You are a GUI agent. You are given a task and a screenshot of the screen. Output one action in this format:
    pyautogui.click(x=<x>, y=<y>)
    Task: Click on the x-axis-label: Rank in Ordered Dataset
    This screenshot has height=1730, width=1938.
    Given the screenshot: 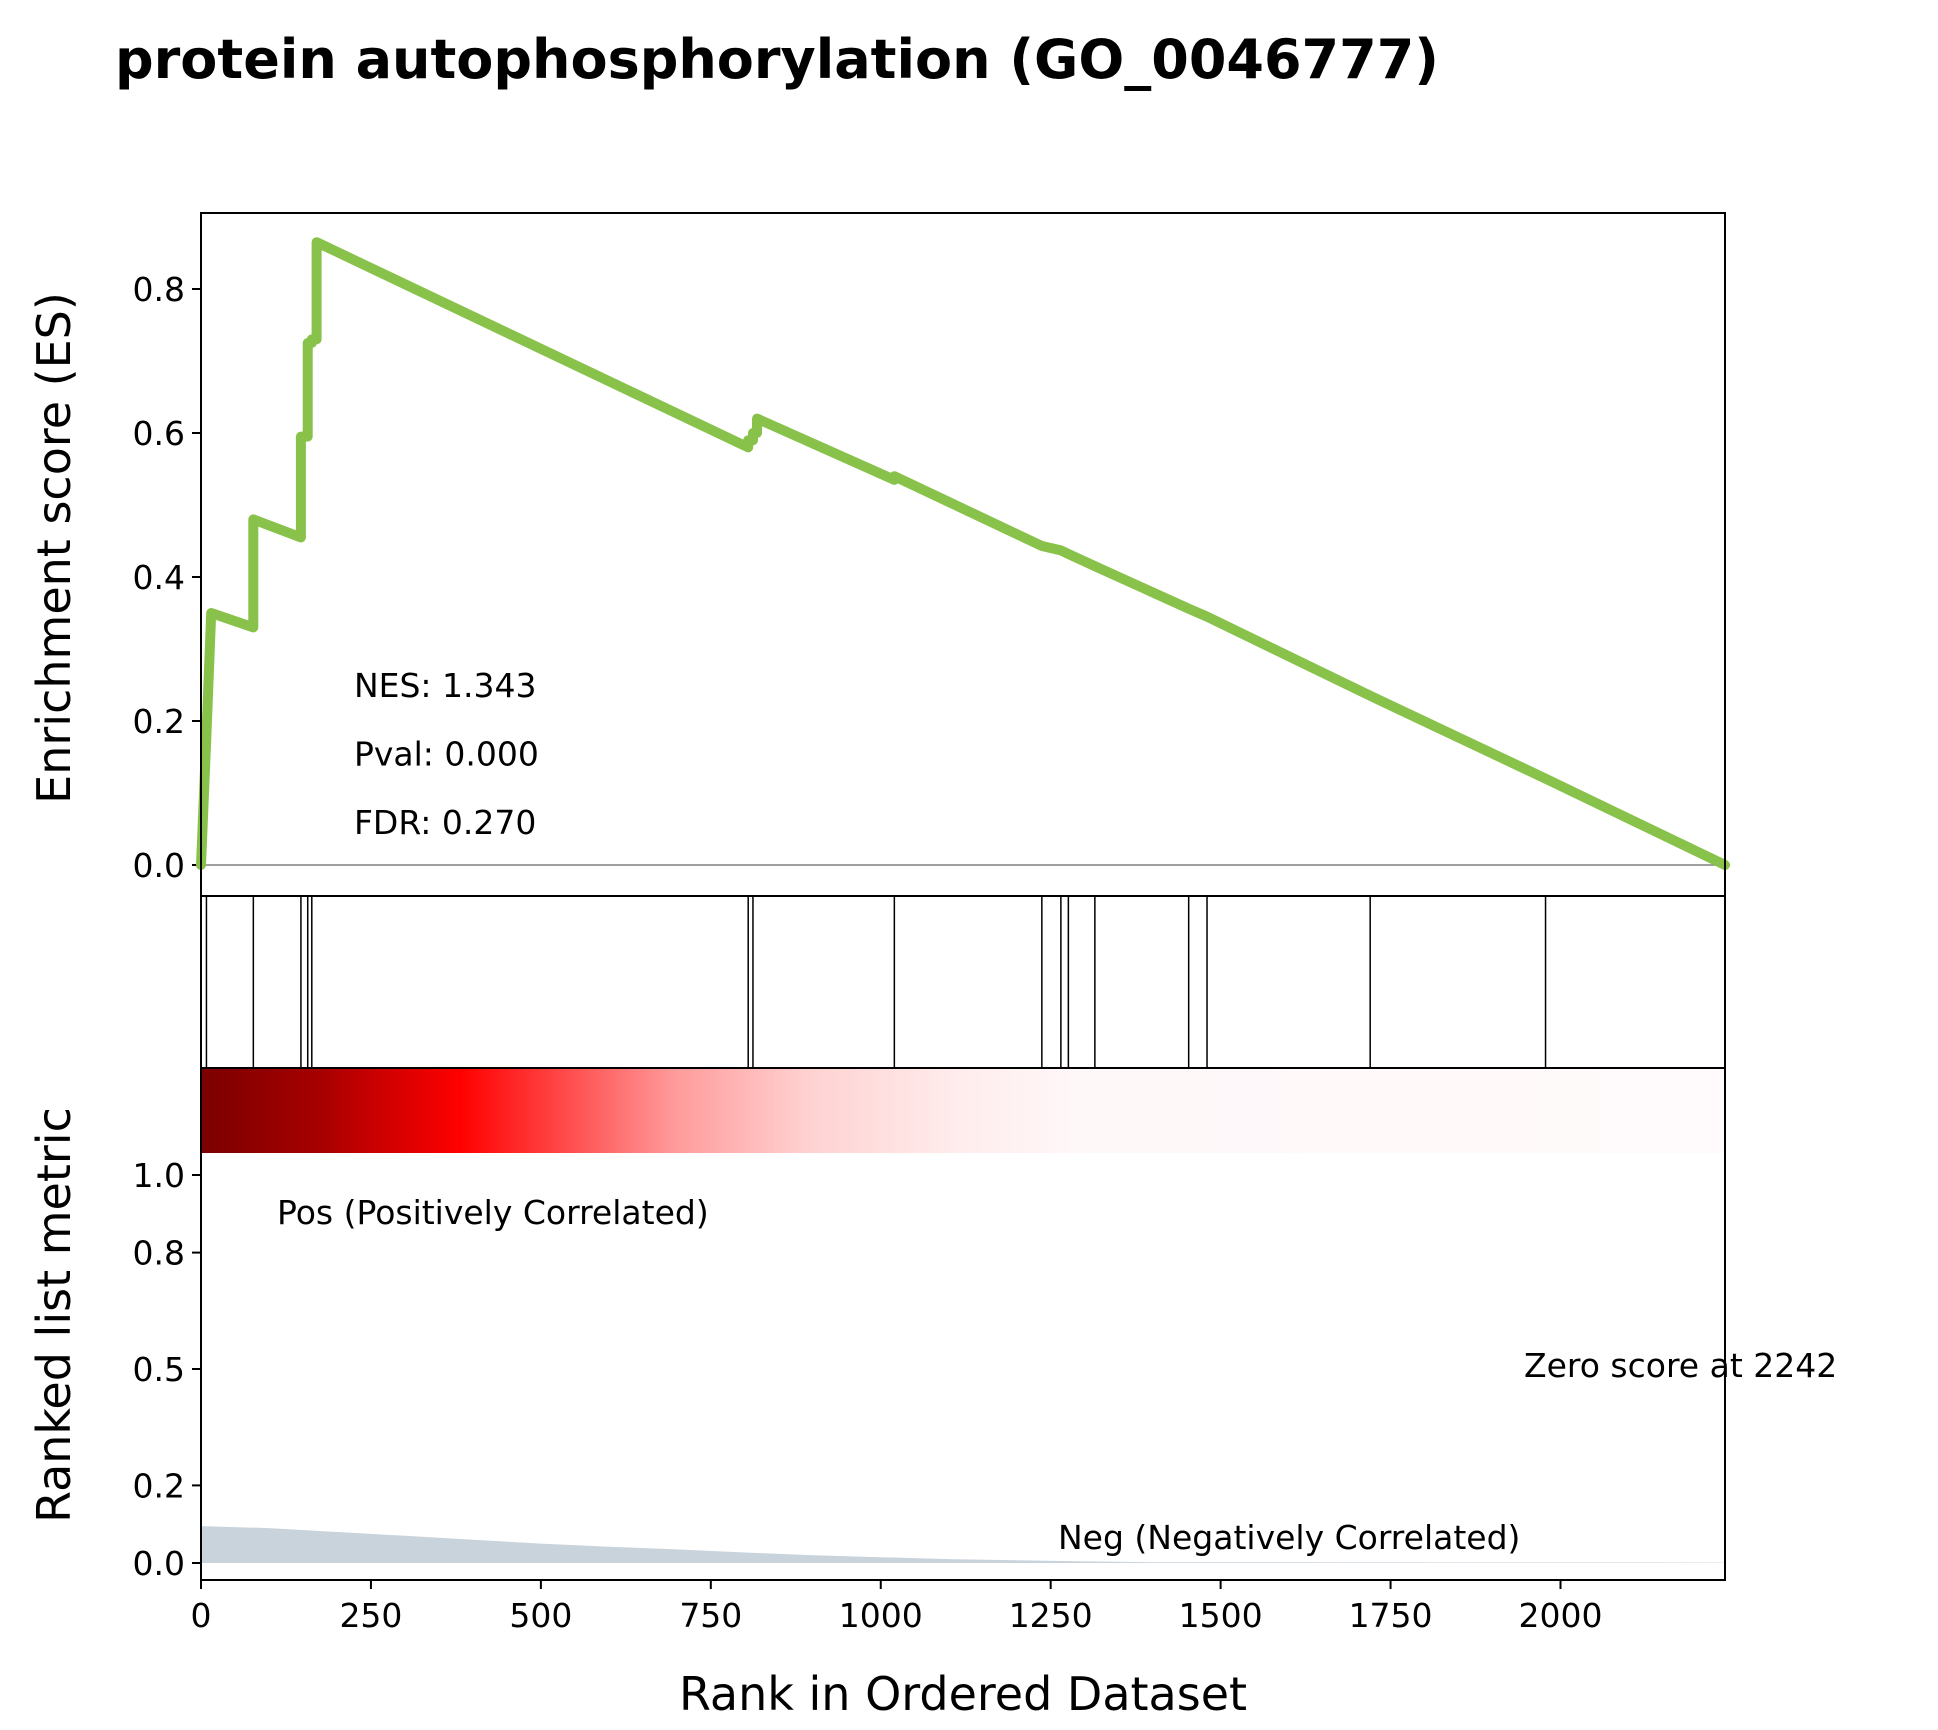 What is the action you would take?
    pyautogui.click(x=963, y=1694)
    